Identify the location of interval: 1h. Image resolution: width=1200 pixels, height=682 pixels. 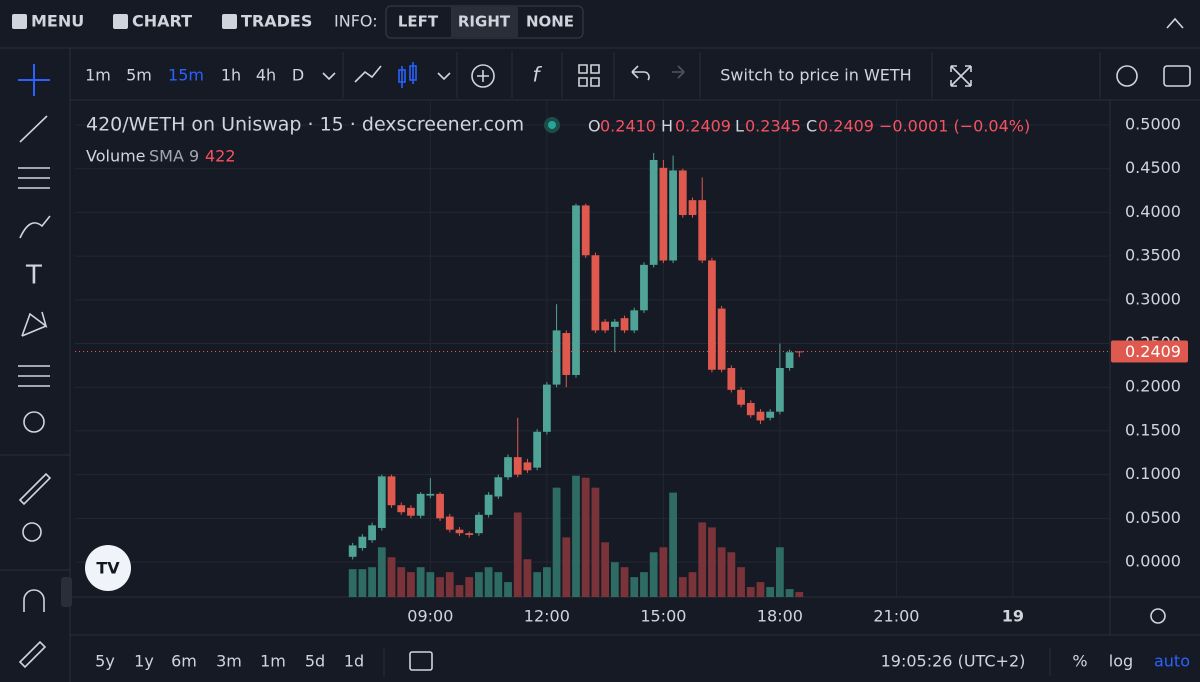
(231, 75).